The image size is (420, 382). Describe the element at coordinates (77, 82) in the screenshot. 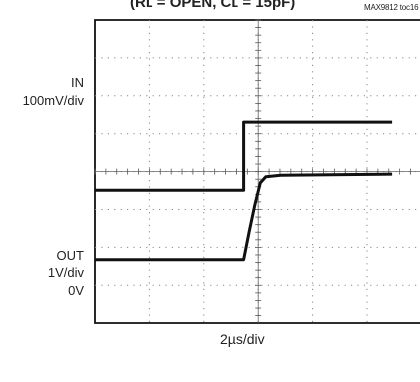

I see `in-channel-label: IN` at that location.